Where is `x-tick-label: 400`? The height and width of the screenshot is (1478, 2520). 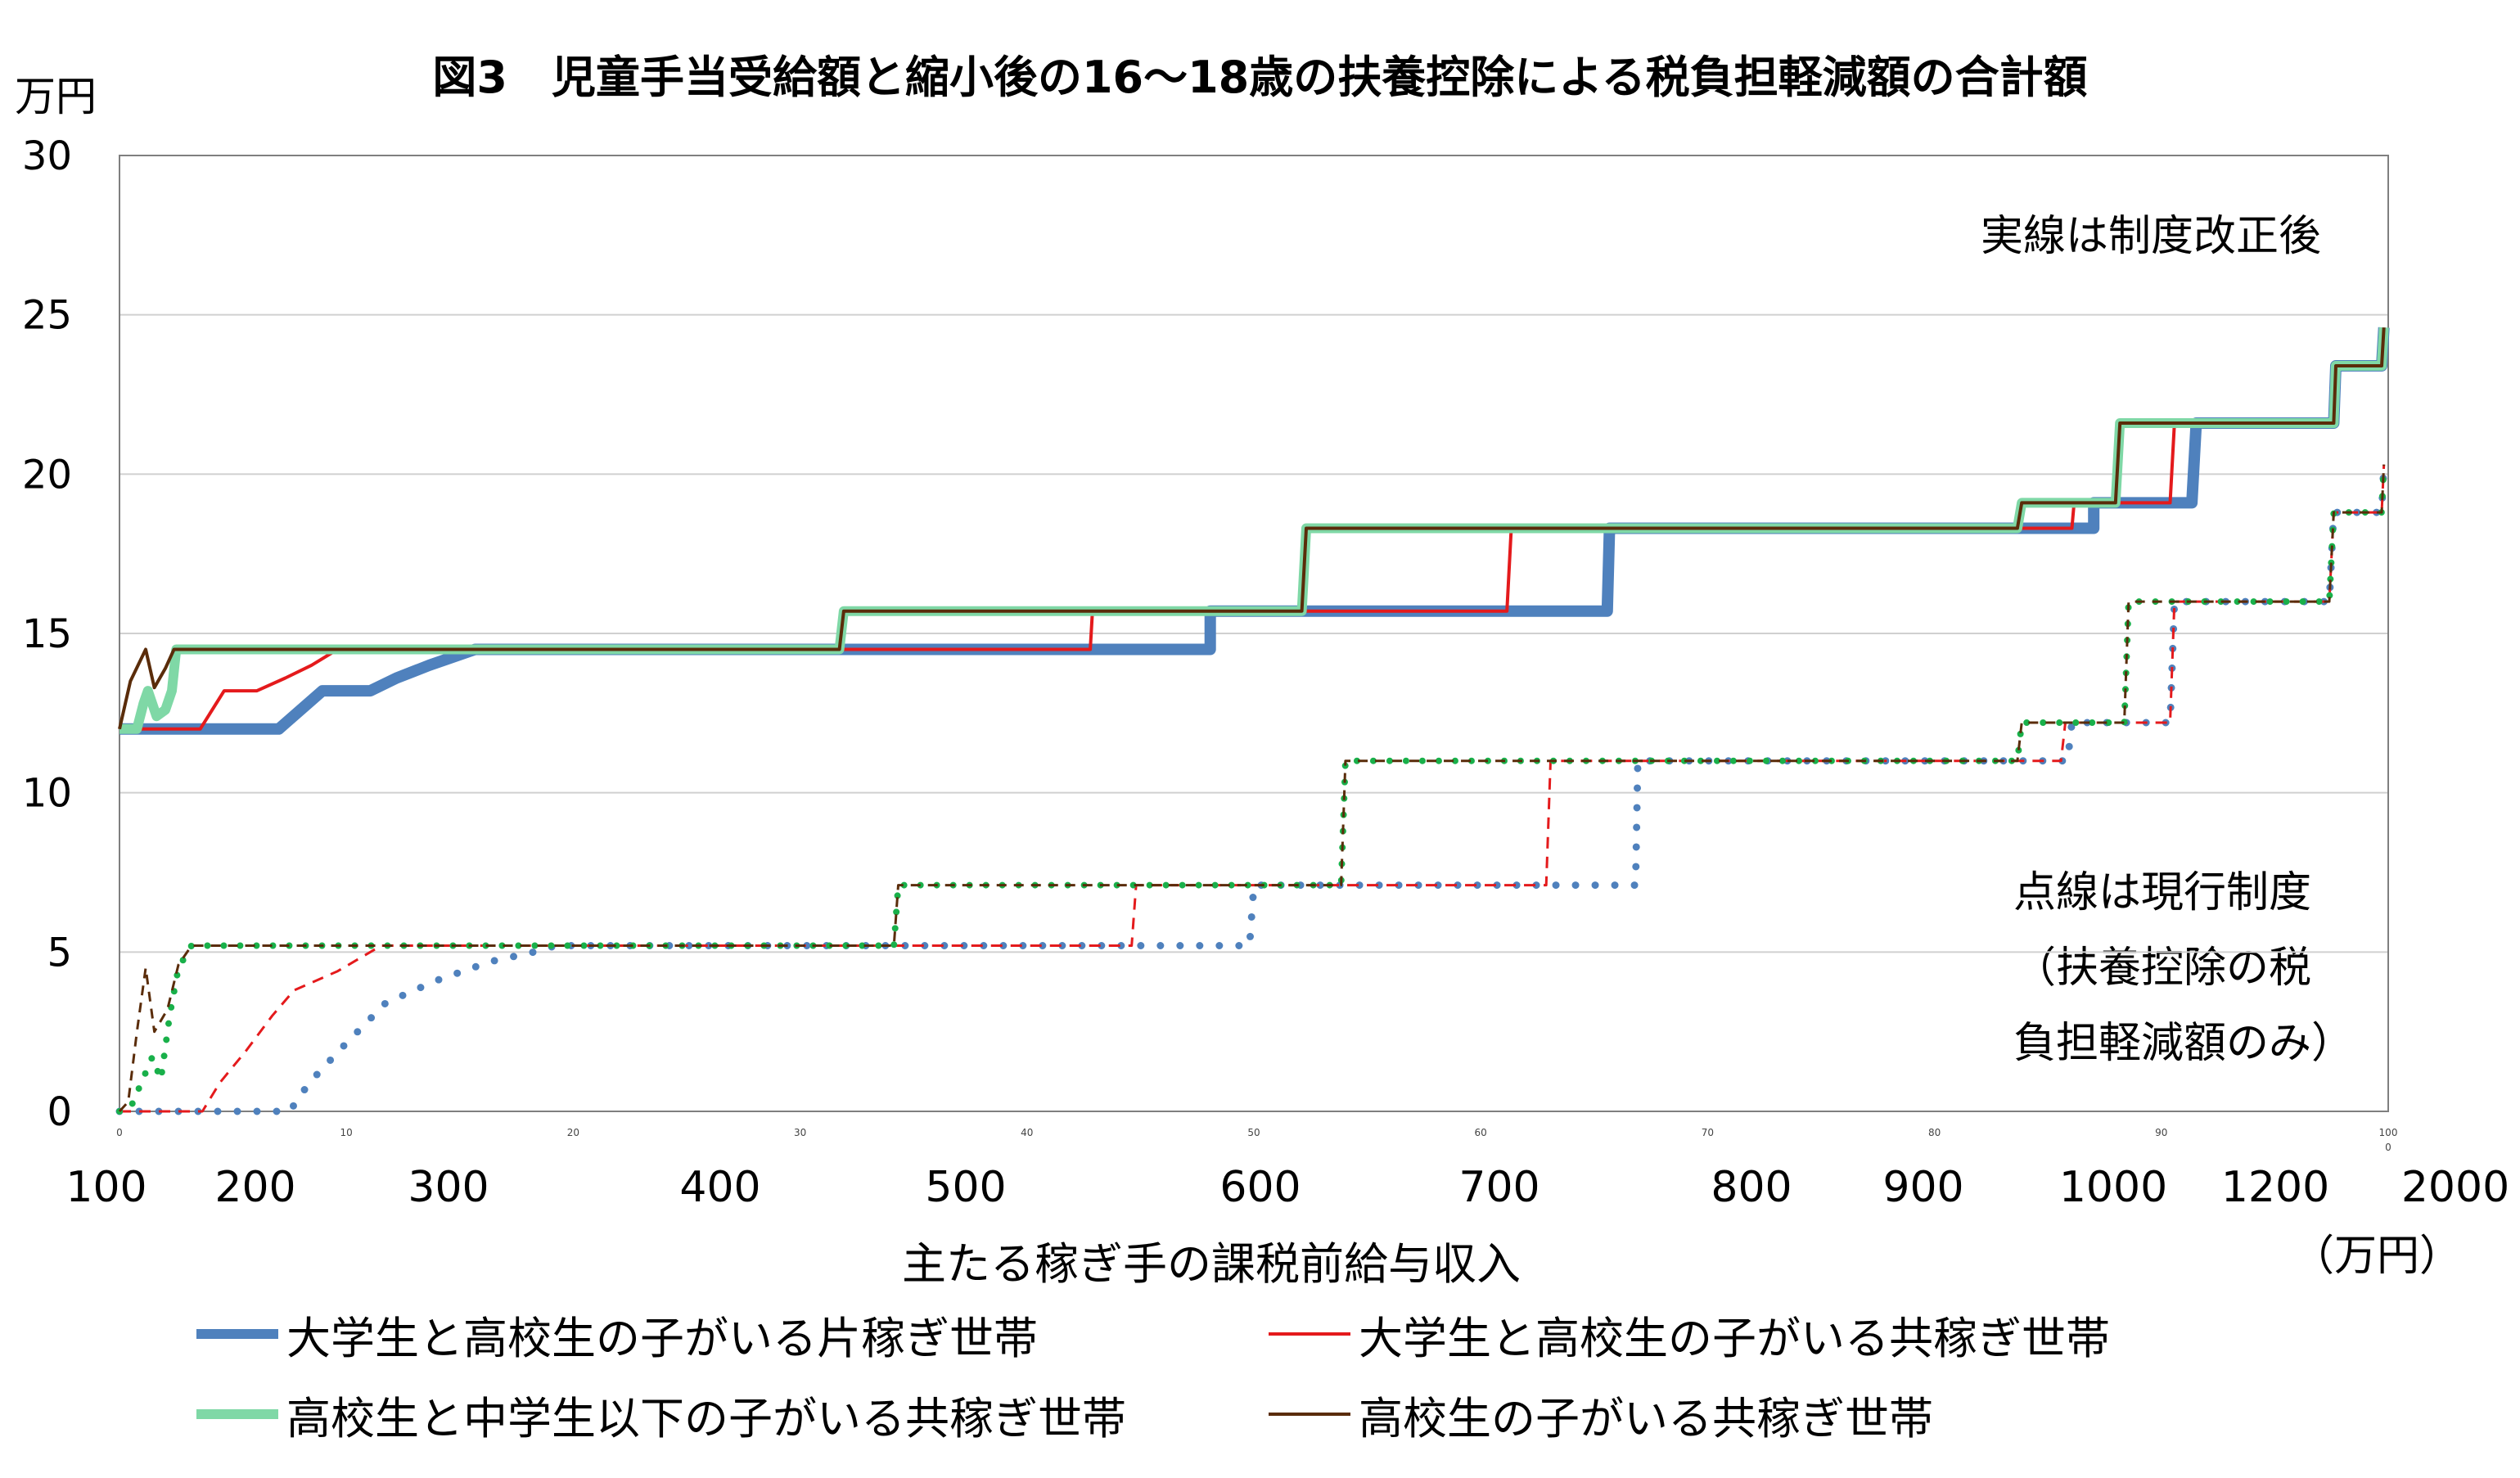 x-tick-label: 400 is located at coordinates (720, 1187).